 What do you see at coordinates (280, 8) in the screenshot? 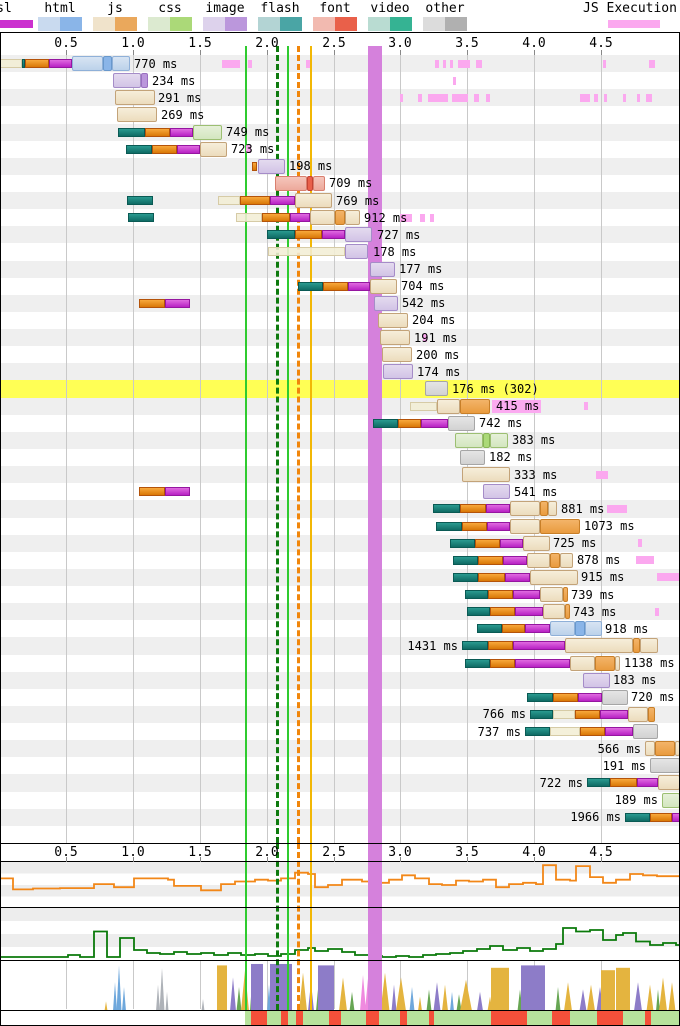
I see `legend-label-flash: flash` at bounding box center [280, 8].